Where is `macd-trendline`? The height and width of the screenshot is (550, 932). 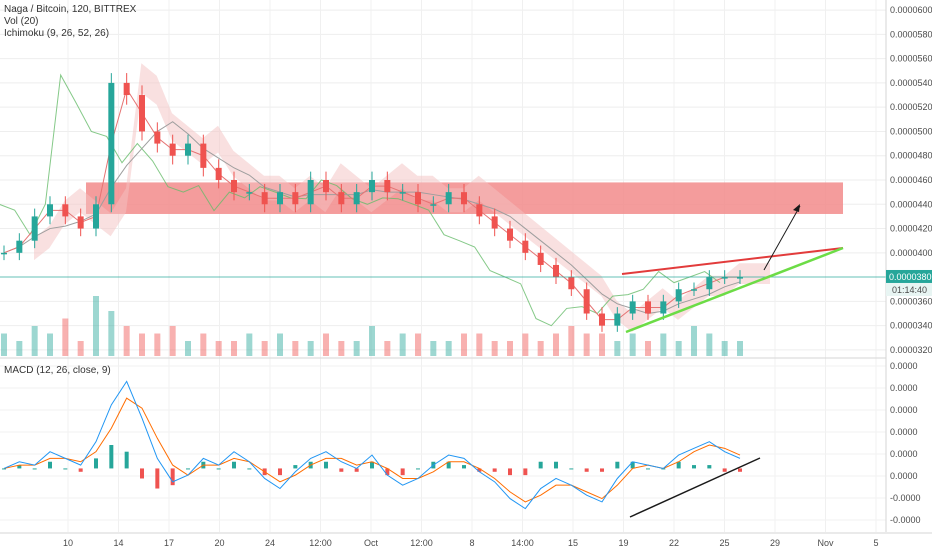
macd-trendline is located at coordinates (695, 487).